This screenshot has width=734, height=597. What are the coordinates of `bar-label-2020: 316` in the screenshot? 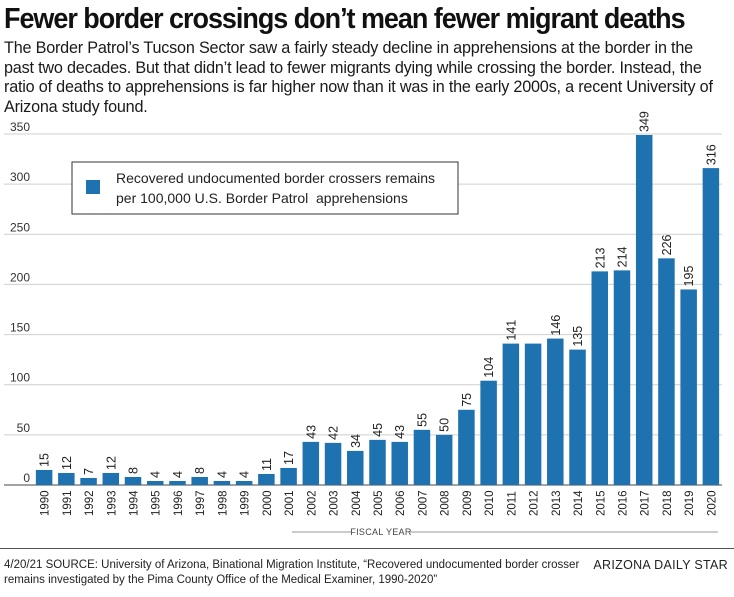 It's located at (711, 154).